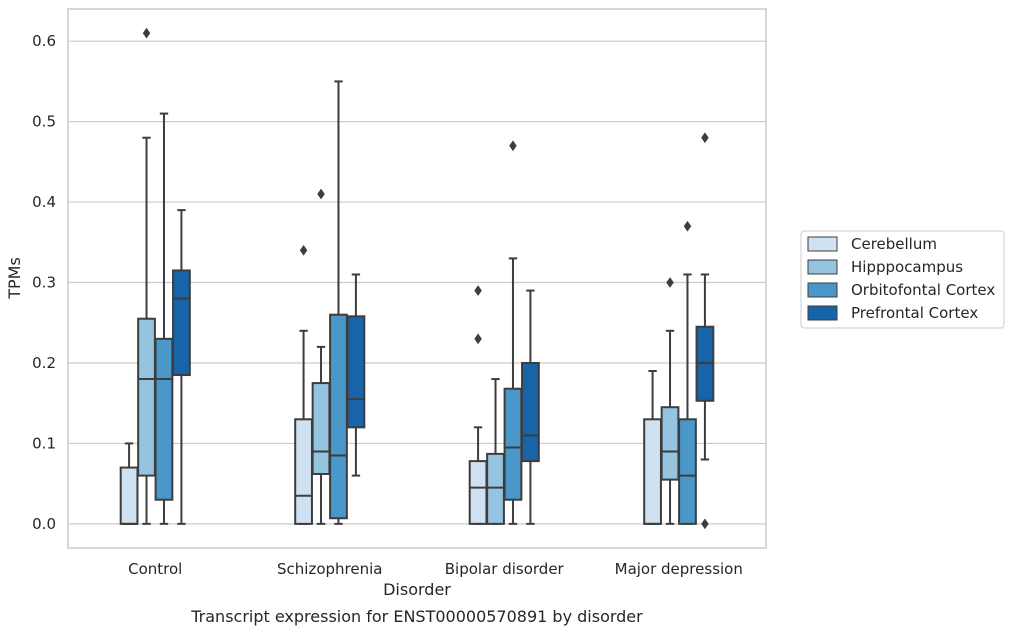 The image size is (1014, 634). What do you see at coordinates (923, 290) in the screenshot?
I see `legend-label: Orbitofontal Cortex` at bounding box center [923, 290].